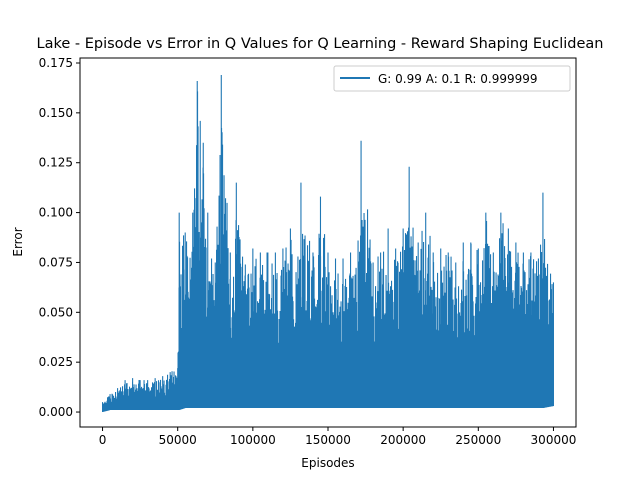 This screenshot has height=480, width=640. Describe the element at coordinates (56, 262) in the screenshot. I see `y-tick-label: 0.075` at that location.